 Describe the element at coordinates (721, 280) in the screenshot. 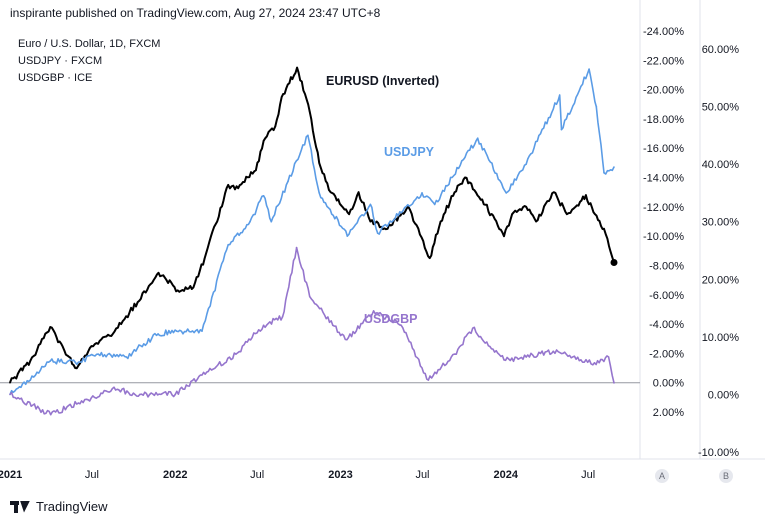

I see `axis-b-tick-label: 20.00%` at that location.